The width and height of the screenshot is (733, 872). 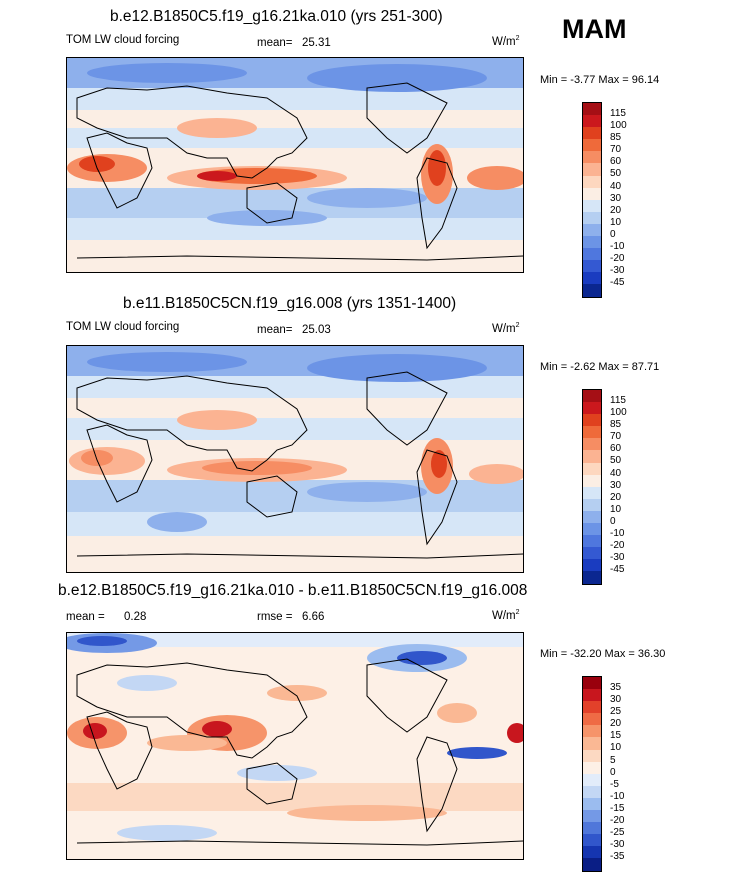 I want to click on season-label: MAM, so click(x=594, y=29).